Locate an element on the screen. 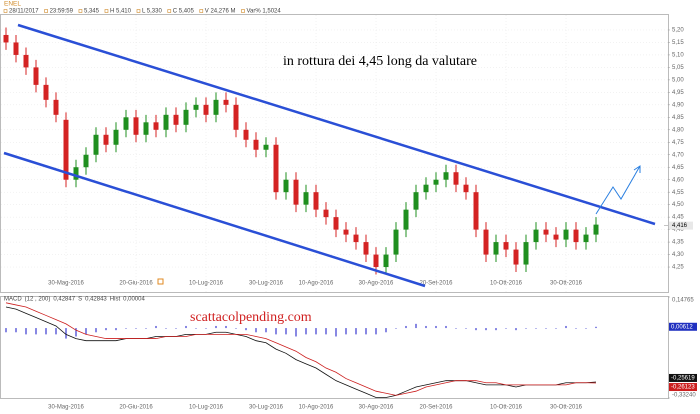  annotation: in rottura dei 4,45 long da valutare is located at coordinates (380, 61).